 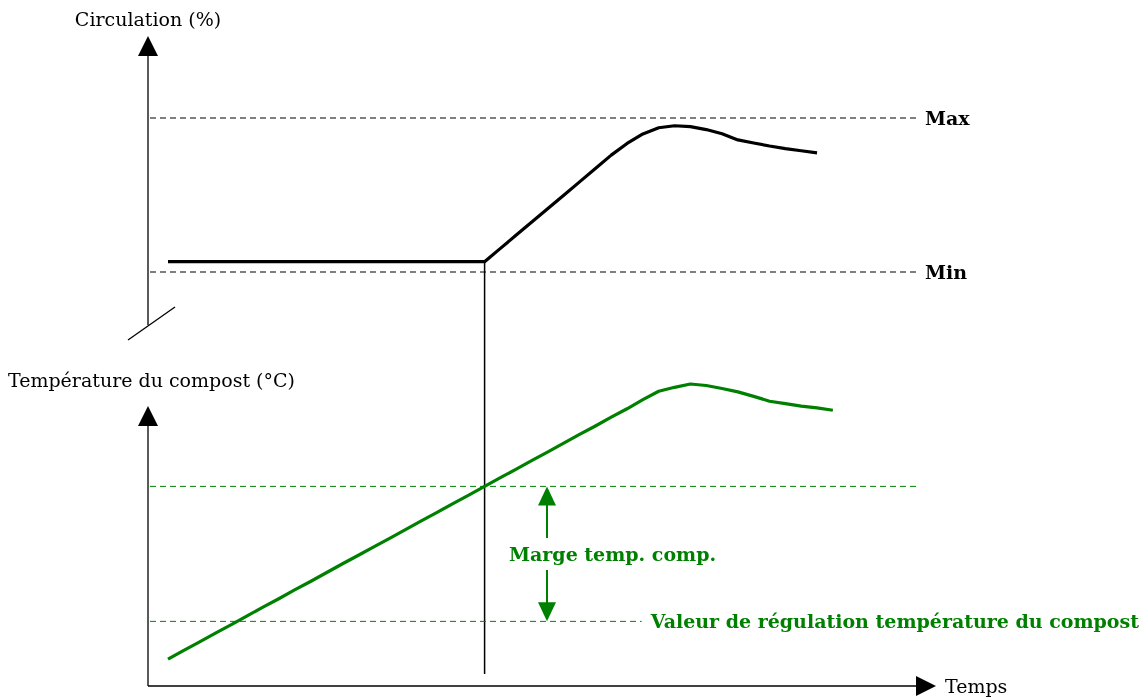 I want to click on x-axis-title: Temps, so click(x=976, y=686).